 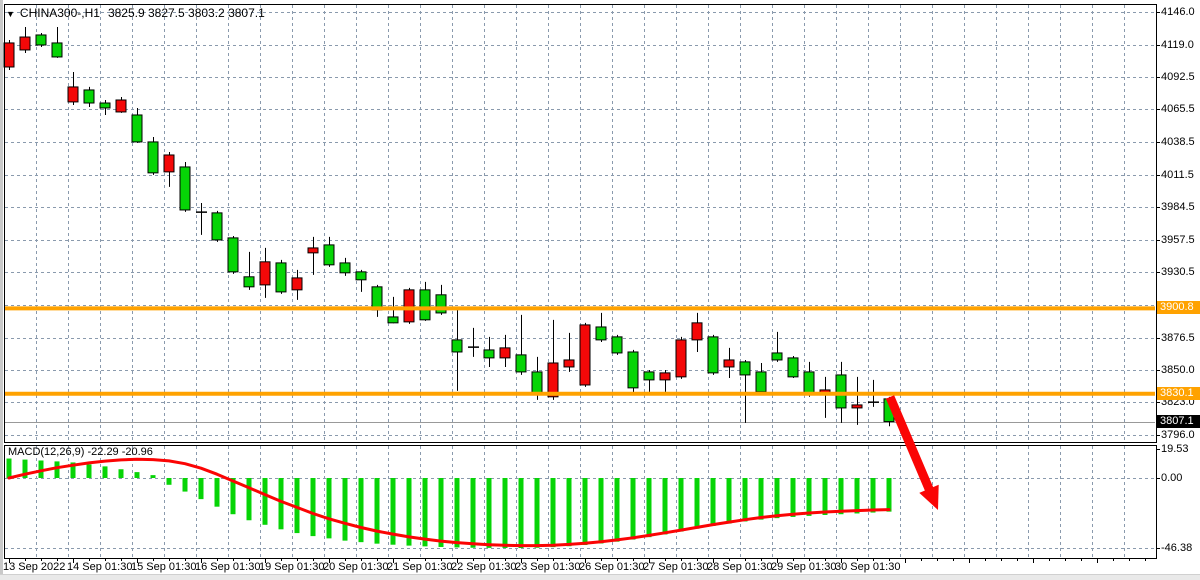 I want to click on window-bottom-strip, so click(x=600, y=577).